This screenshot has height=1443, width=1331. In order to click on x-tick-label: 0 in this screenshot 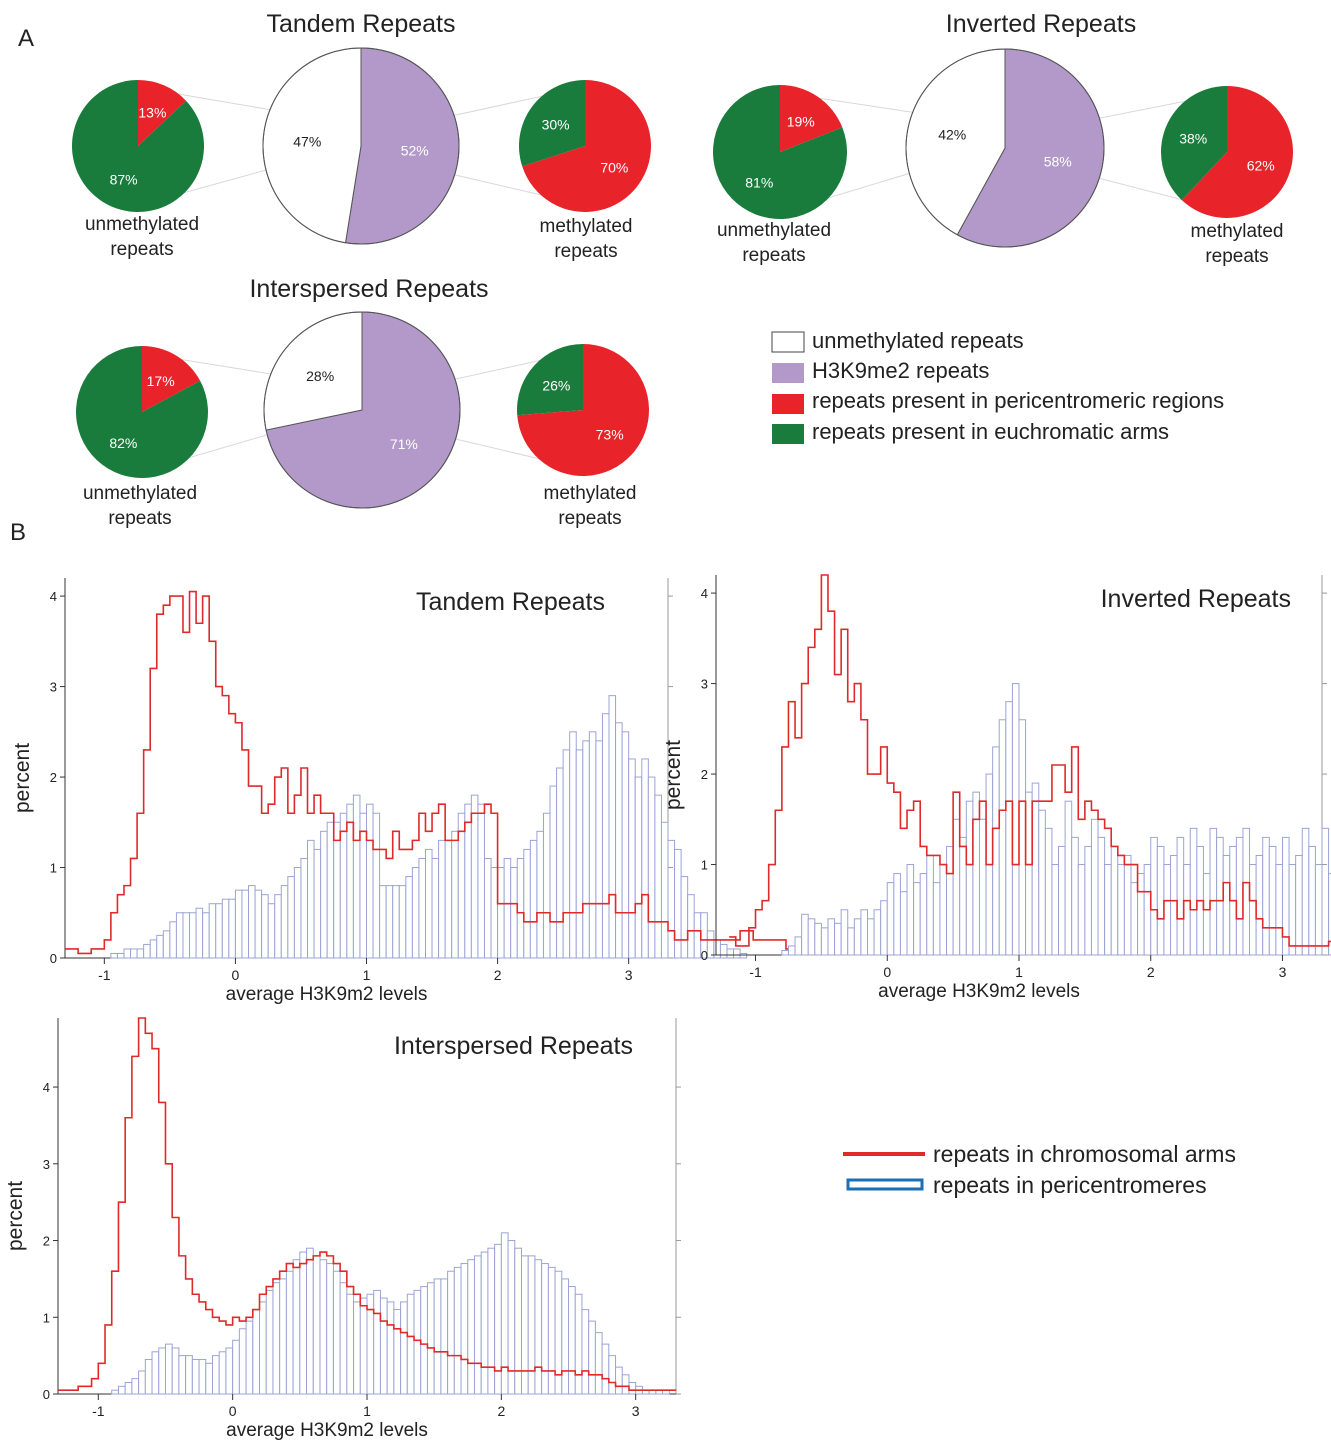, I will do `click(236, 975)`.